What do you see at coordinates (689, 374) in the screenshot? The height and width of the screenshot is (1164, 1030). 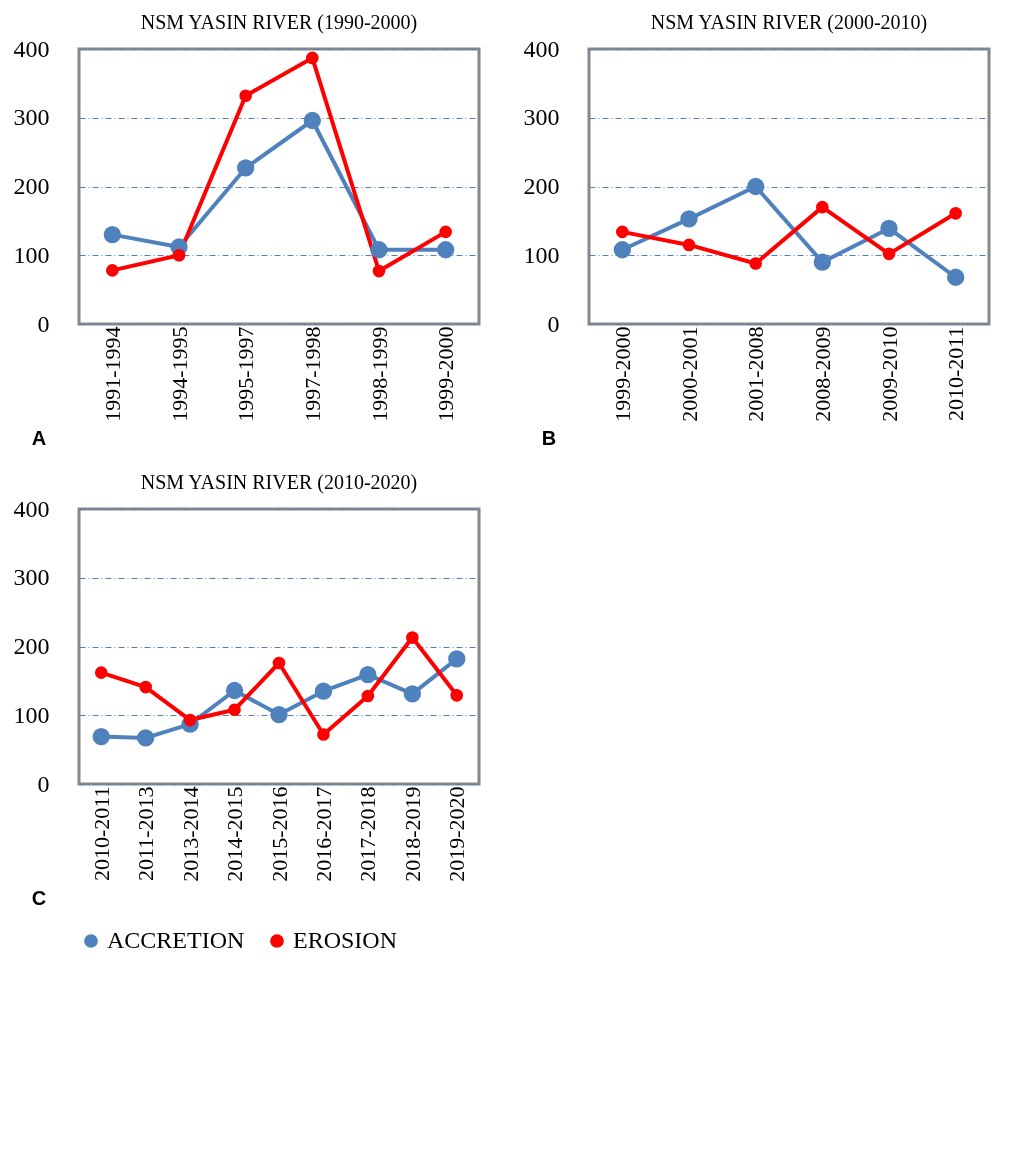 I see `x-tick-label: 2000-2001` at bounding box center [689, 374].